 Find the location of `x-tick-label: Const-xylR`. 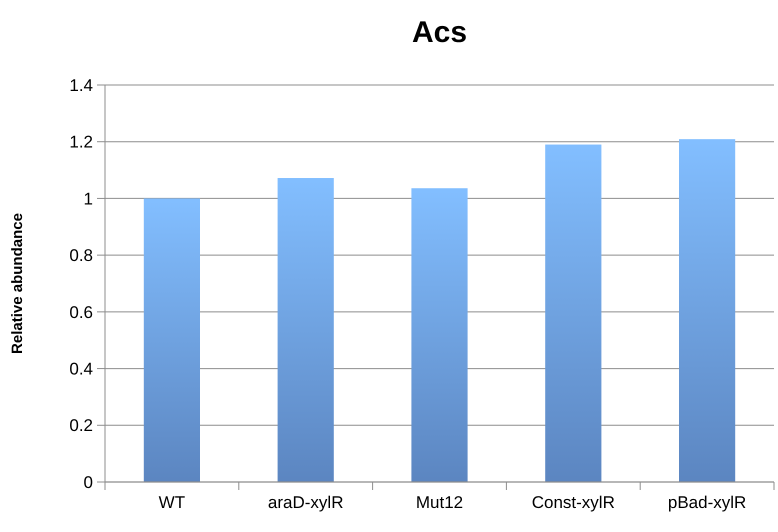

x-tick-label: Const-xylR is located at coordinates (573, 502).